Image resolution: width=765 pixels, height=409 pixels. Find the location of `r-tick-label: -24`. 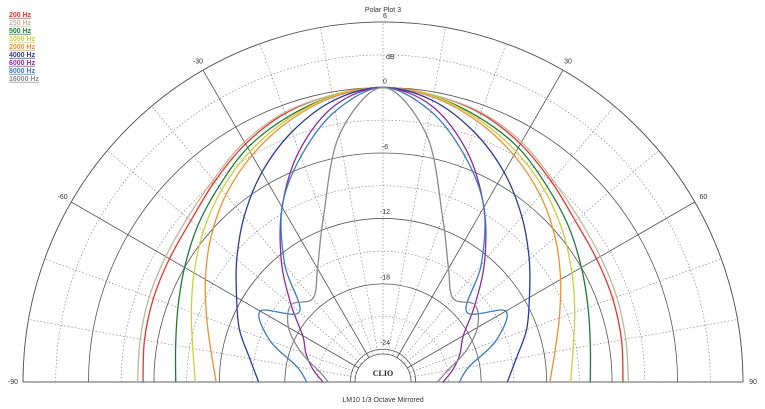

r-tick-label: -24 is located at coordinates (385, 343).